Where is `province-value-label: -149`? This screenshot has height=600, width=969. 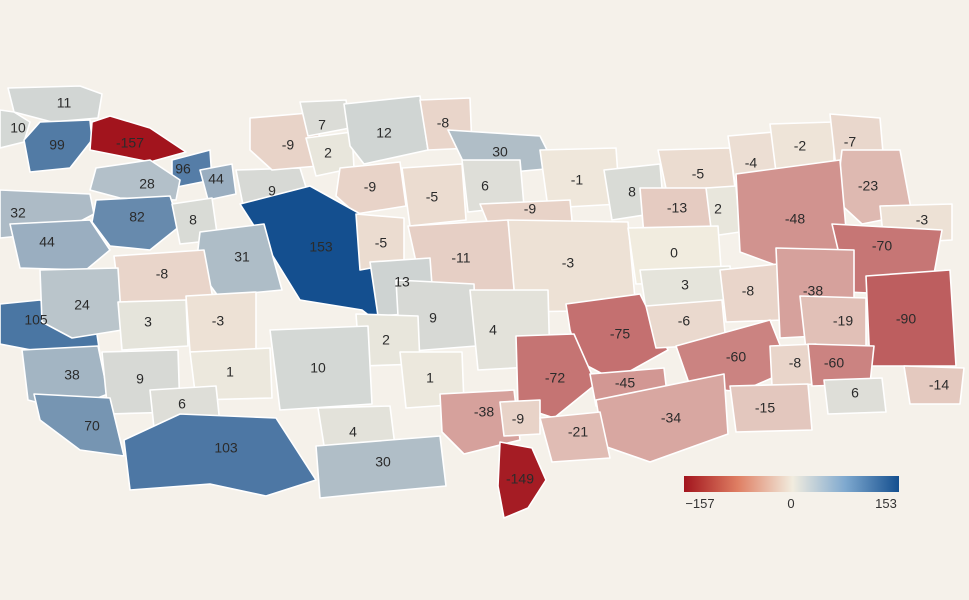
province-value-label: -149 is located at coordinates (520, 479).